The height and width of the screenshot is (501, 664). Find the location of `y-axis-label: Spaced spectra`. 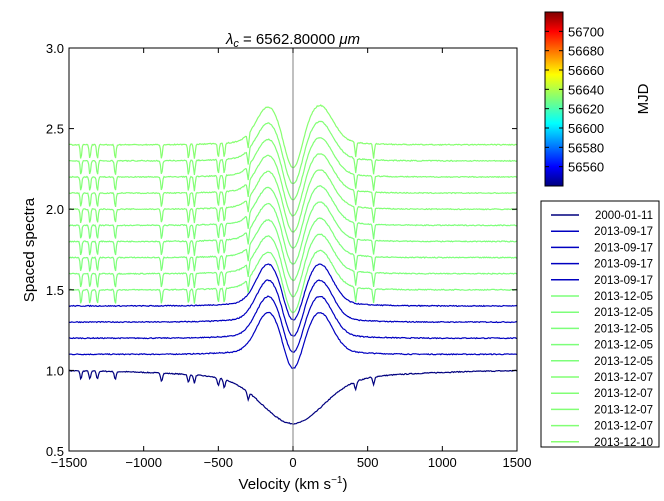

y-axis-label: Spaced spectra is located at coordinates (29, 249).